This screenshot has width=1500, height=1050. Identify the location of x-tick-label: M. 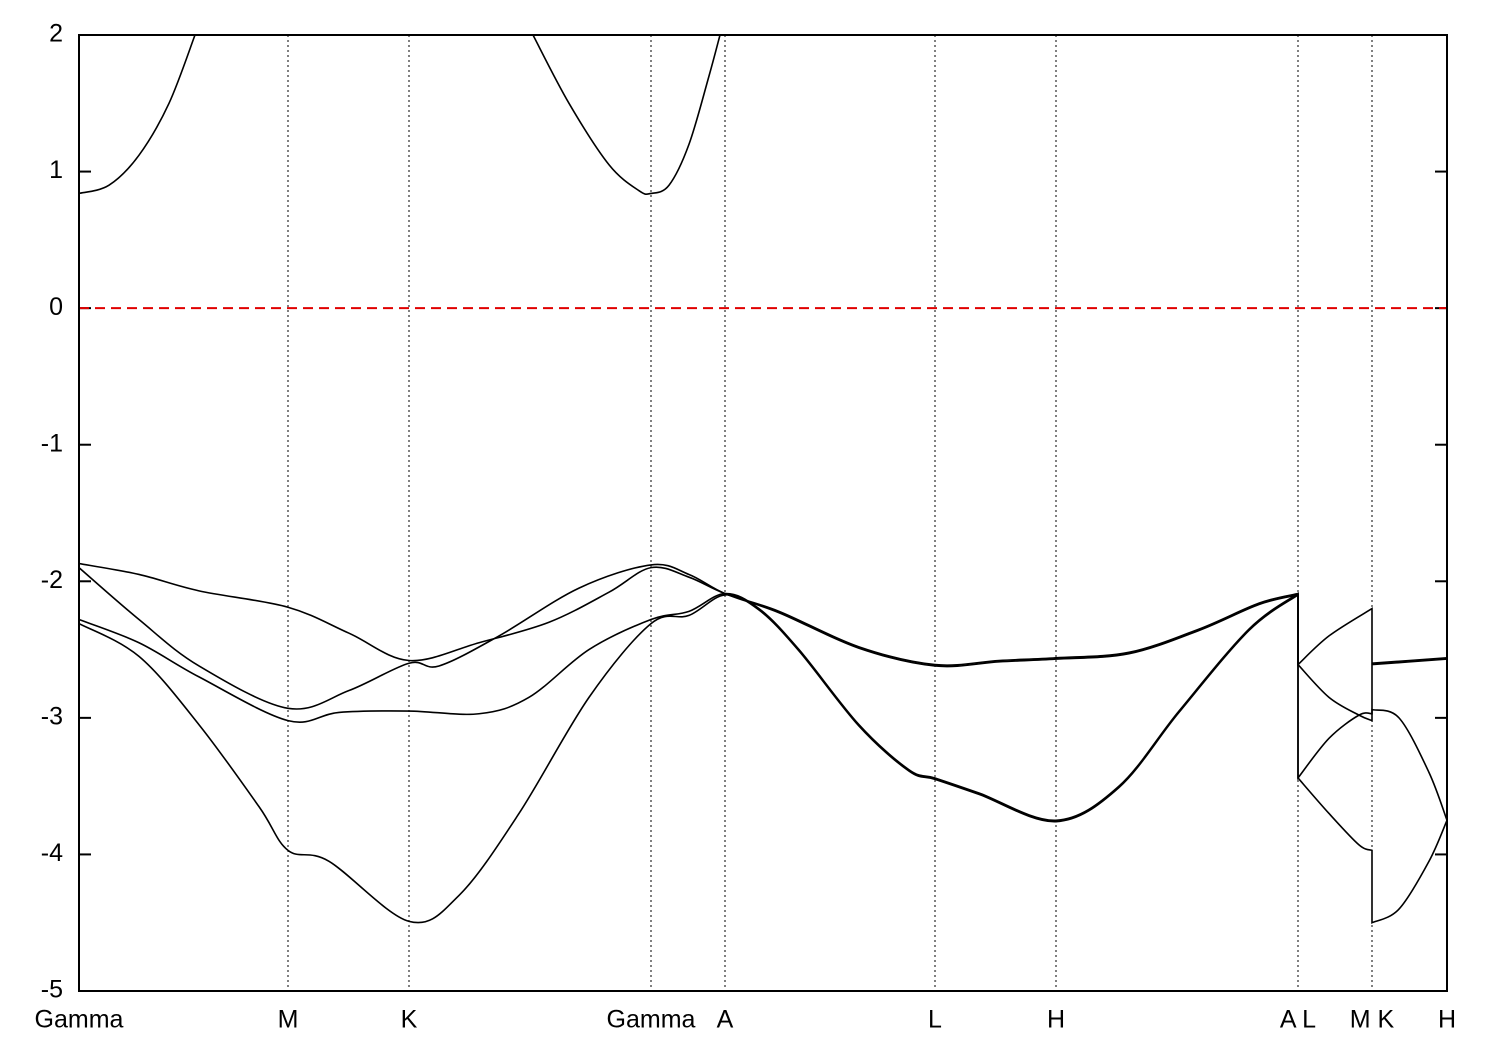
(288, 1020).